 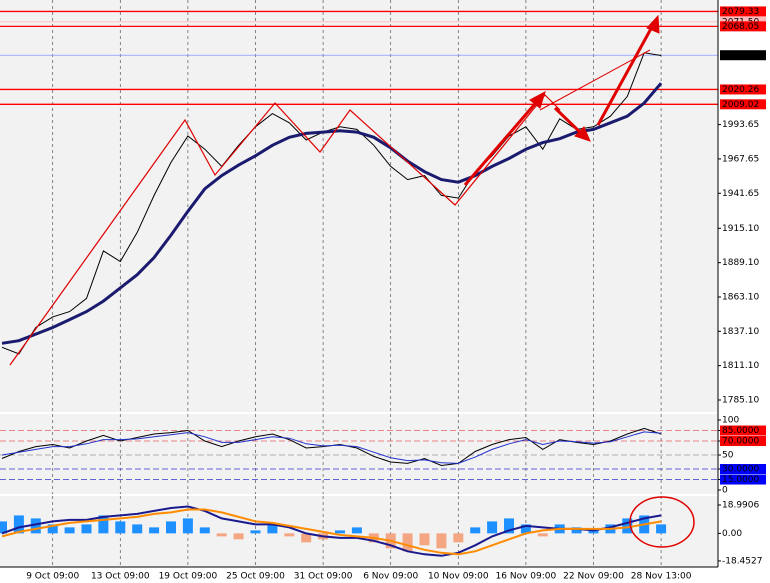 What do you see at coordinates (740, 297) in the screenshot?
I see `y-tick-label: 1863.10` at bounding box center [740, 297].